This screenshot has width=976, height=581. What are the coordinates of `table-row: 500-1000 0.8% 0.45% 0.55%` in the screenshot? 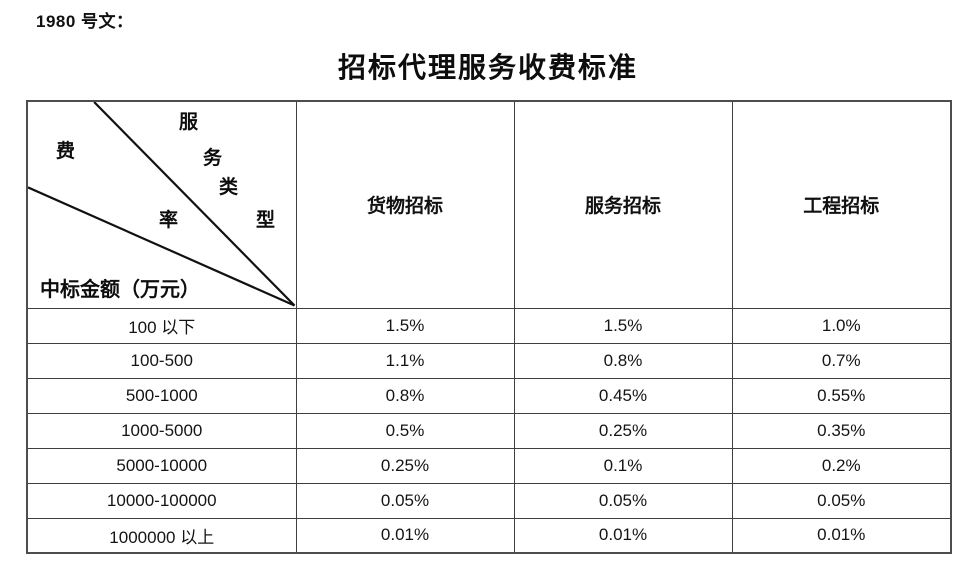 It's located at (489, 395).